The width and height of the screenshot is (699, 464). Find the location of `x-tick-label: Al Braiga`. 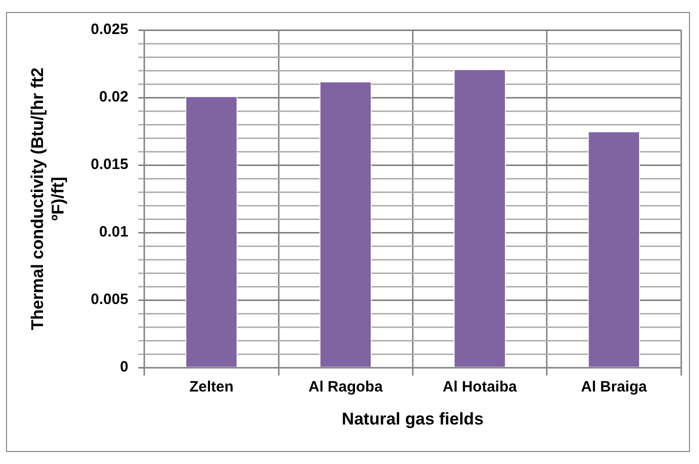

x-tick-label: Al Braiga is located at coordinates (614, 387).